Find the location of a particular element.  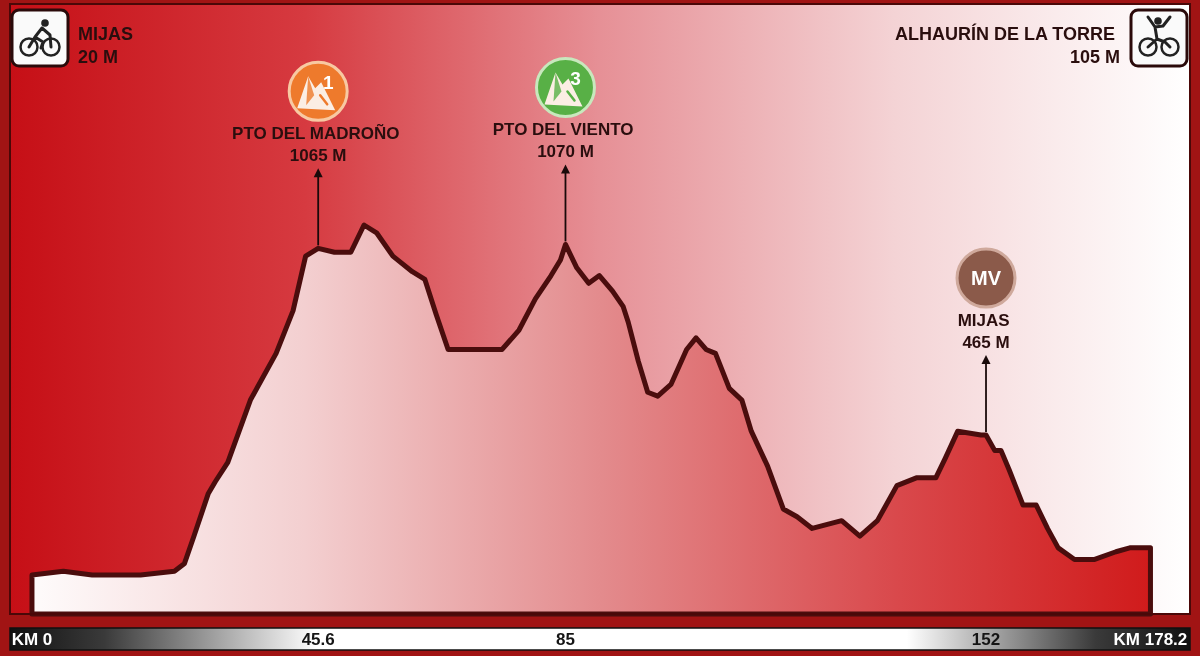

annotation: PTO DEL MADROÑO 1065 M is located at coordinates (318, 144).